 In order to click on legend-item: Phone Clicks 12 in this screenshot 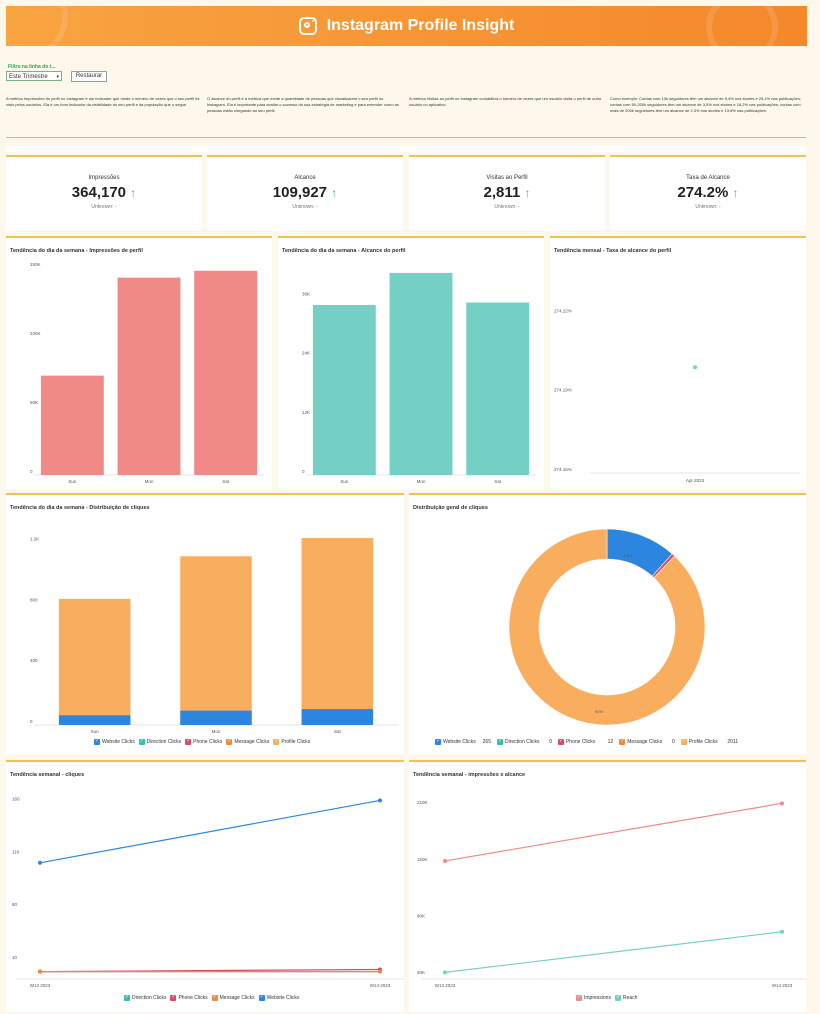, I will do `click(585, 741)`.